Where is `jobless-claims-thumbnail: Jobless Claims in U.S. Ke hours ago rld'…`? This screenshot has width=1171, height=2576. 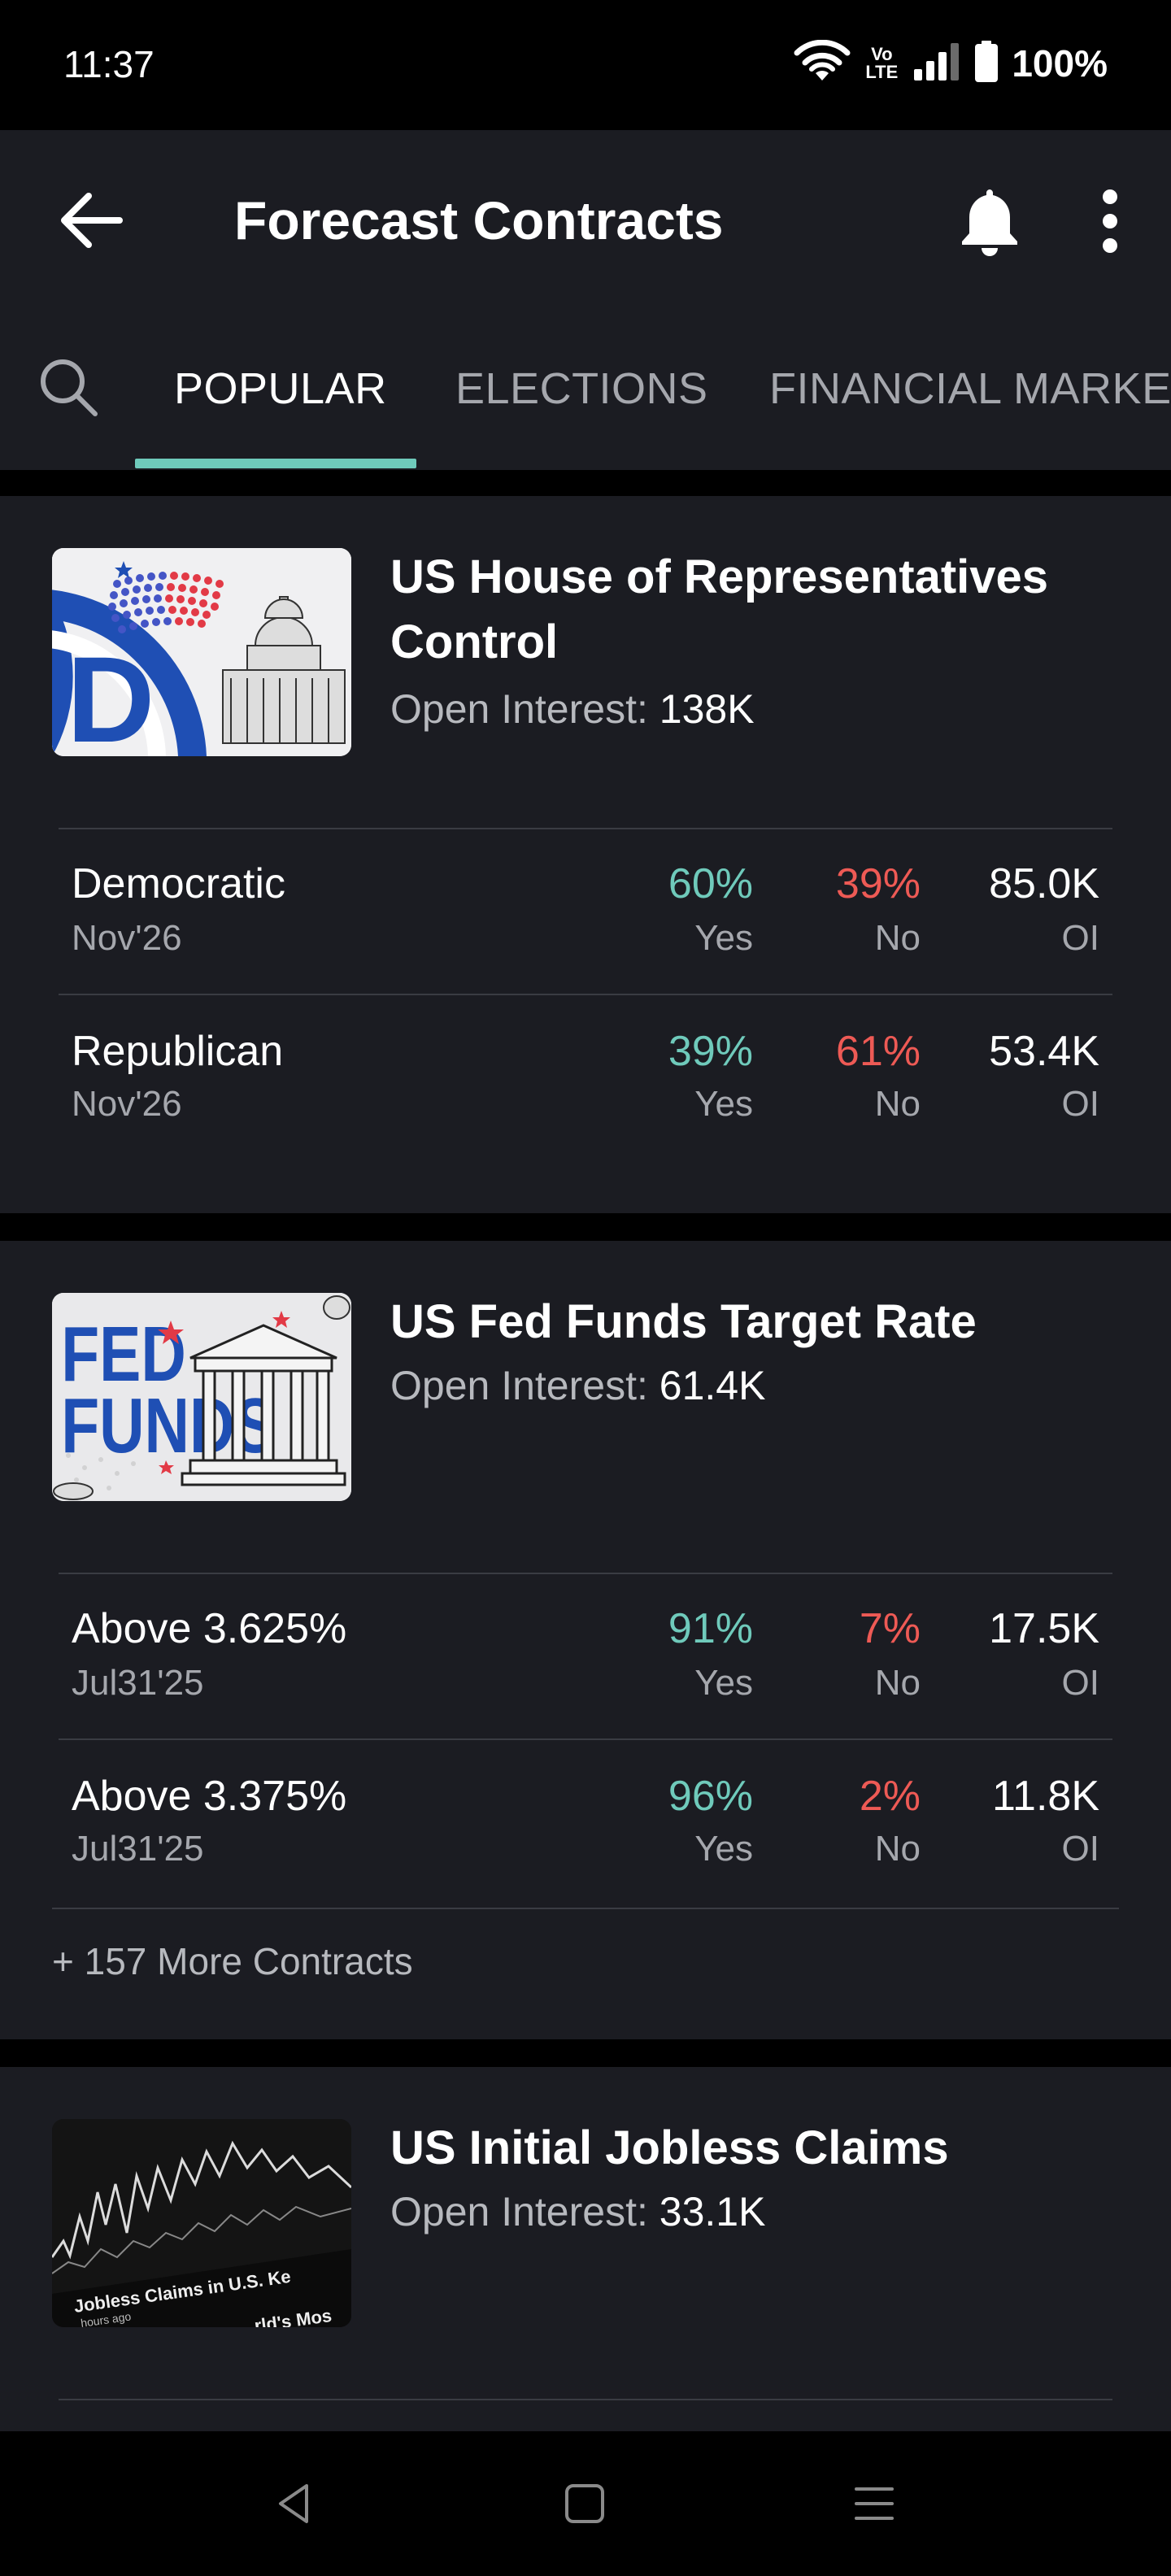
jobless-claims-thumbnail: Jobless Claims in U.S. Ke hours ago rld'… is located at coordinates (202, 2223).